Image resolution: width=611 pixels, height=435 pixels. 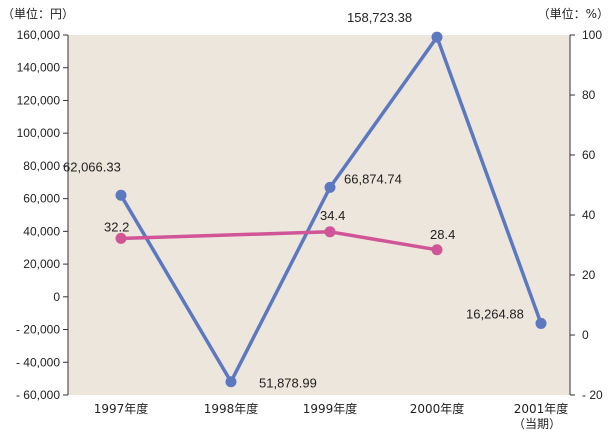 I want to click on series-1-data-label: 51,878.99, so click(x=288, y=383).